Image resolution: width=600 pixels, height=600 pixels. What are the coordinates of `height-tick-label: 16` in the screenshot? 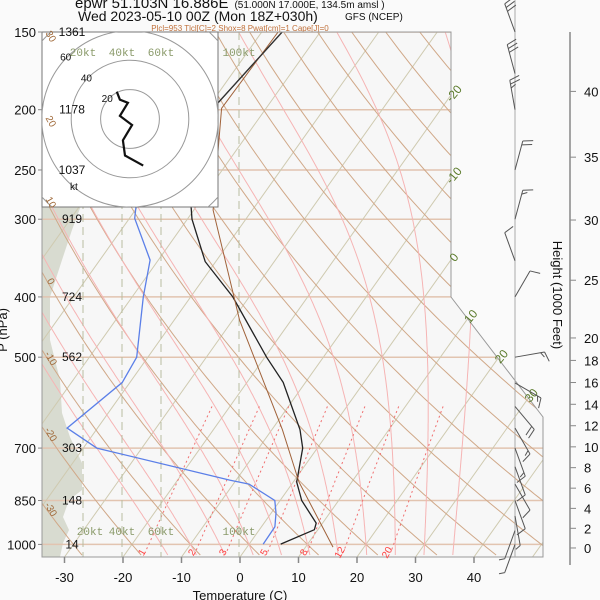 It's located at (591, 383).